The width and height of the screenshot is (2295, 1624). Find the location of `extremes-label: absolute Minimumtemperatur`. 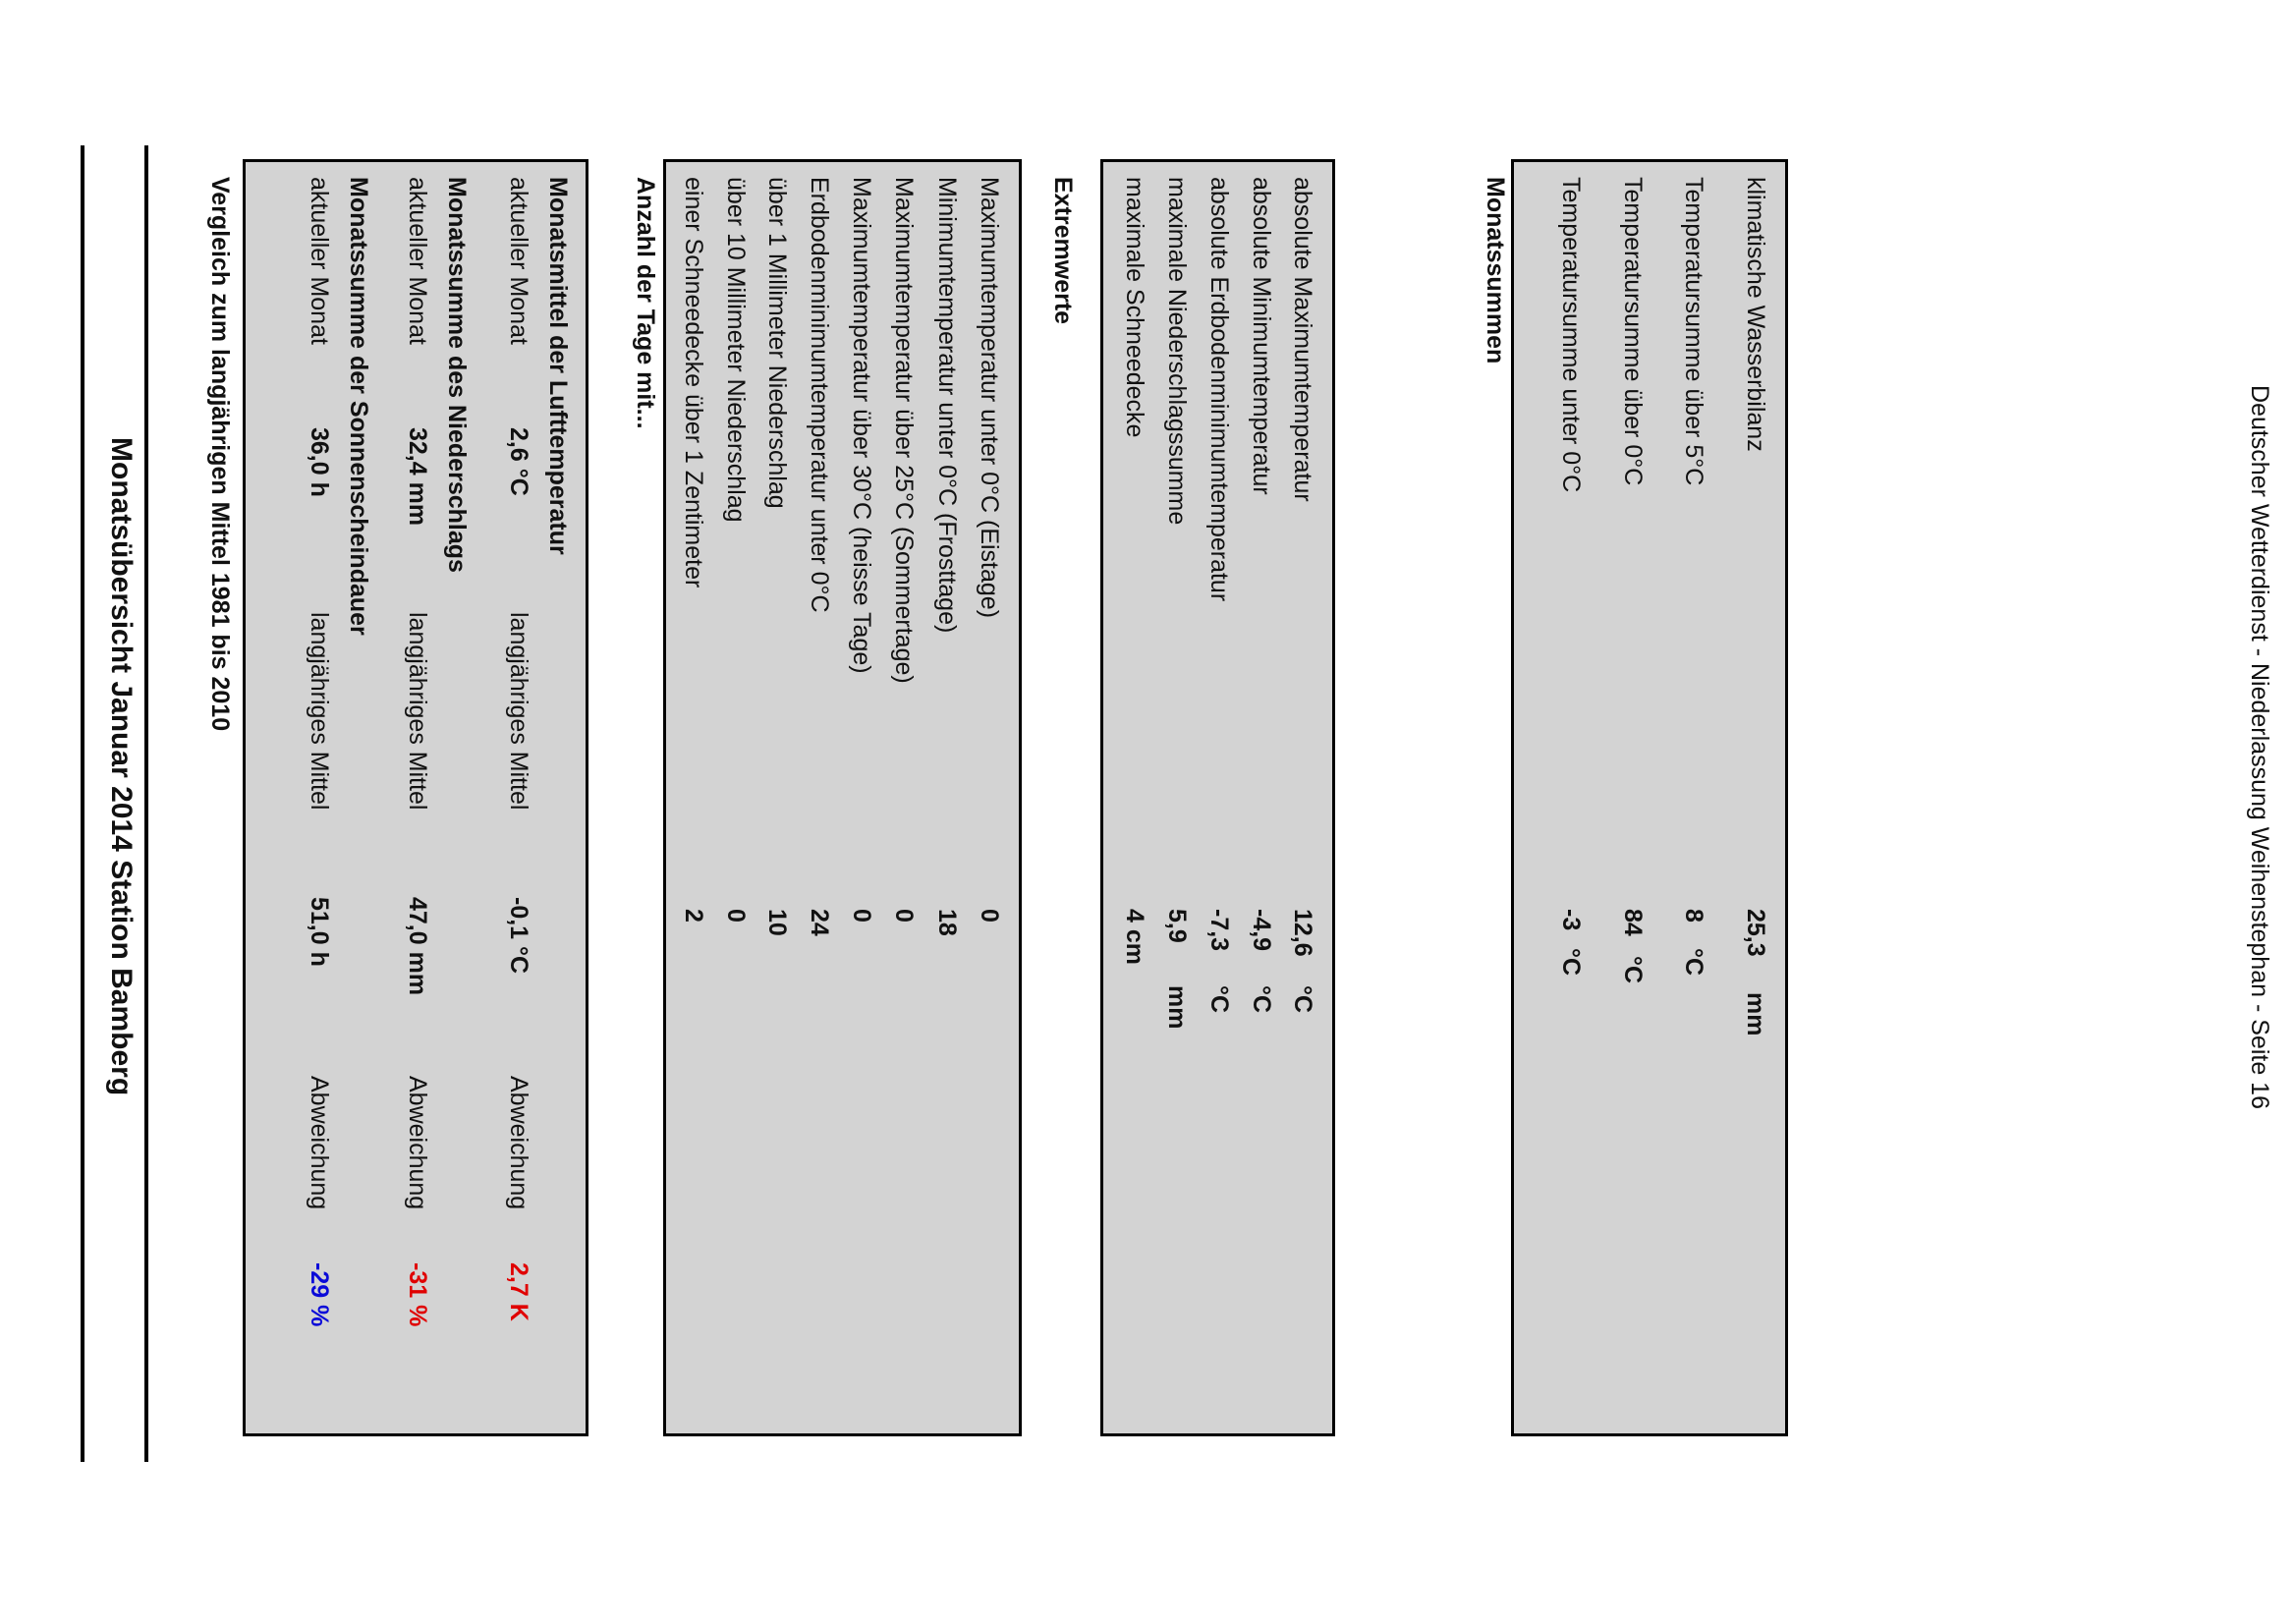

extremes-label: absolute Minimumtemperatur is located at coordinates (1261, 336).